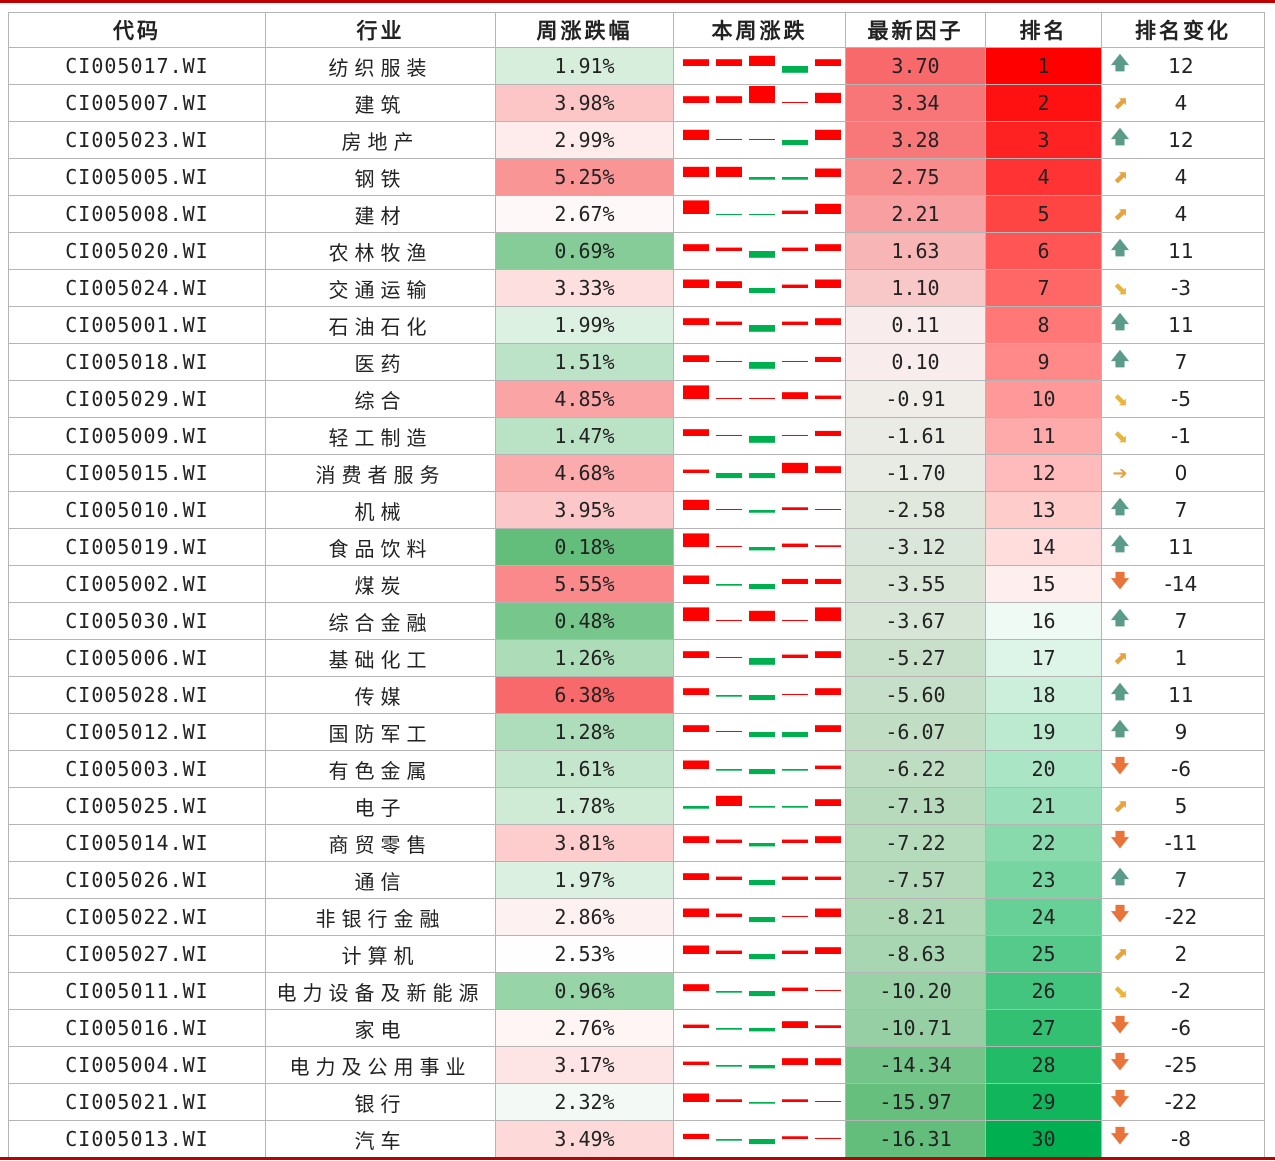 The image size is (1275, 1161). I want to click on industry-code: CI005024.WI, so click(137, 288).